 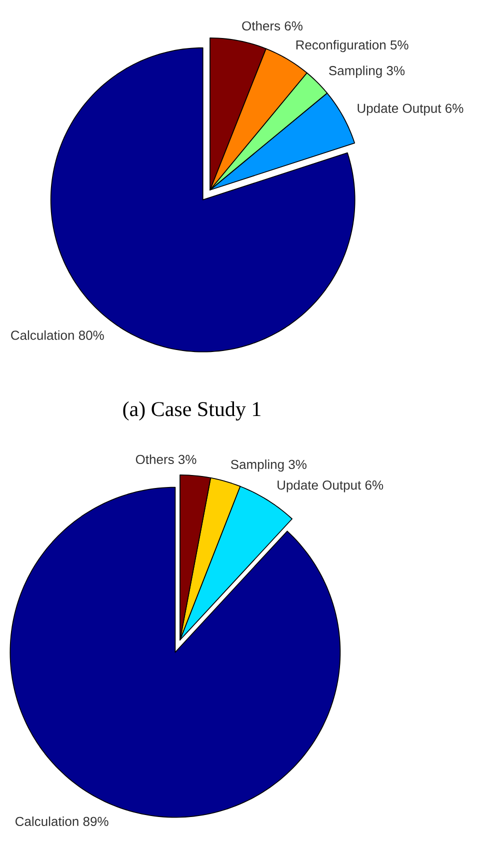 What do you see at coordinates (91, 335) in the screenshot?
I see `data-label: 80%` at bounding box center [91, 335].